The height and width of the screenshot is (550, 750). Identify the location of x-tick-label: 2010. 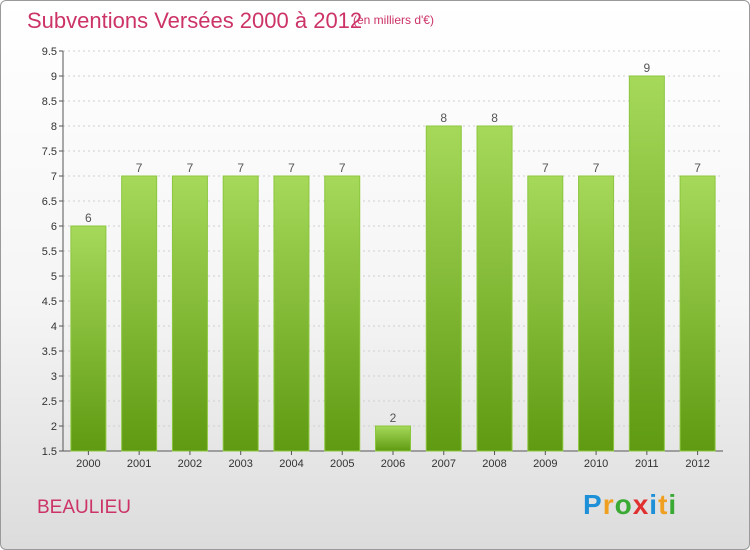
(596, 464).